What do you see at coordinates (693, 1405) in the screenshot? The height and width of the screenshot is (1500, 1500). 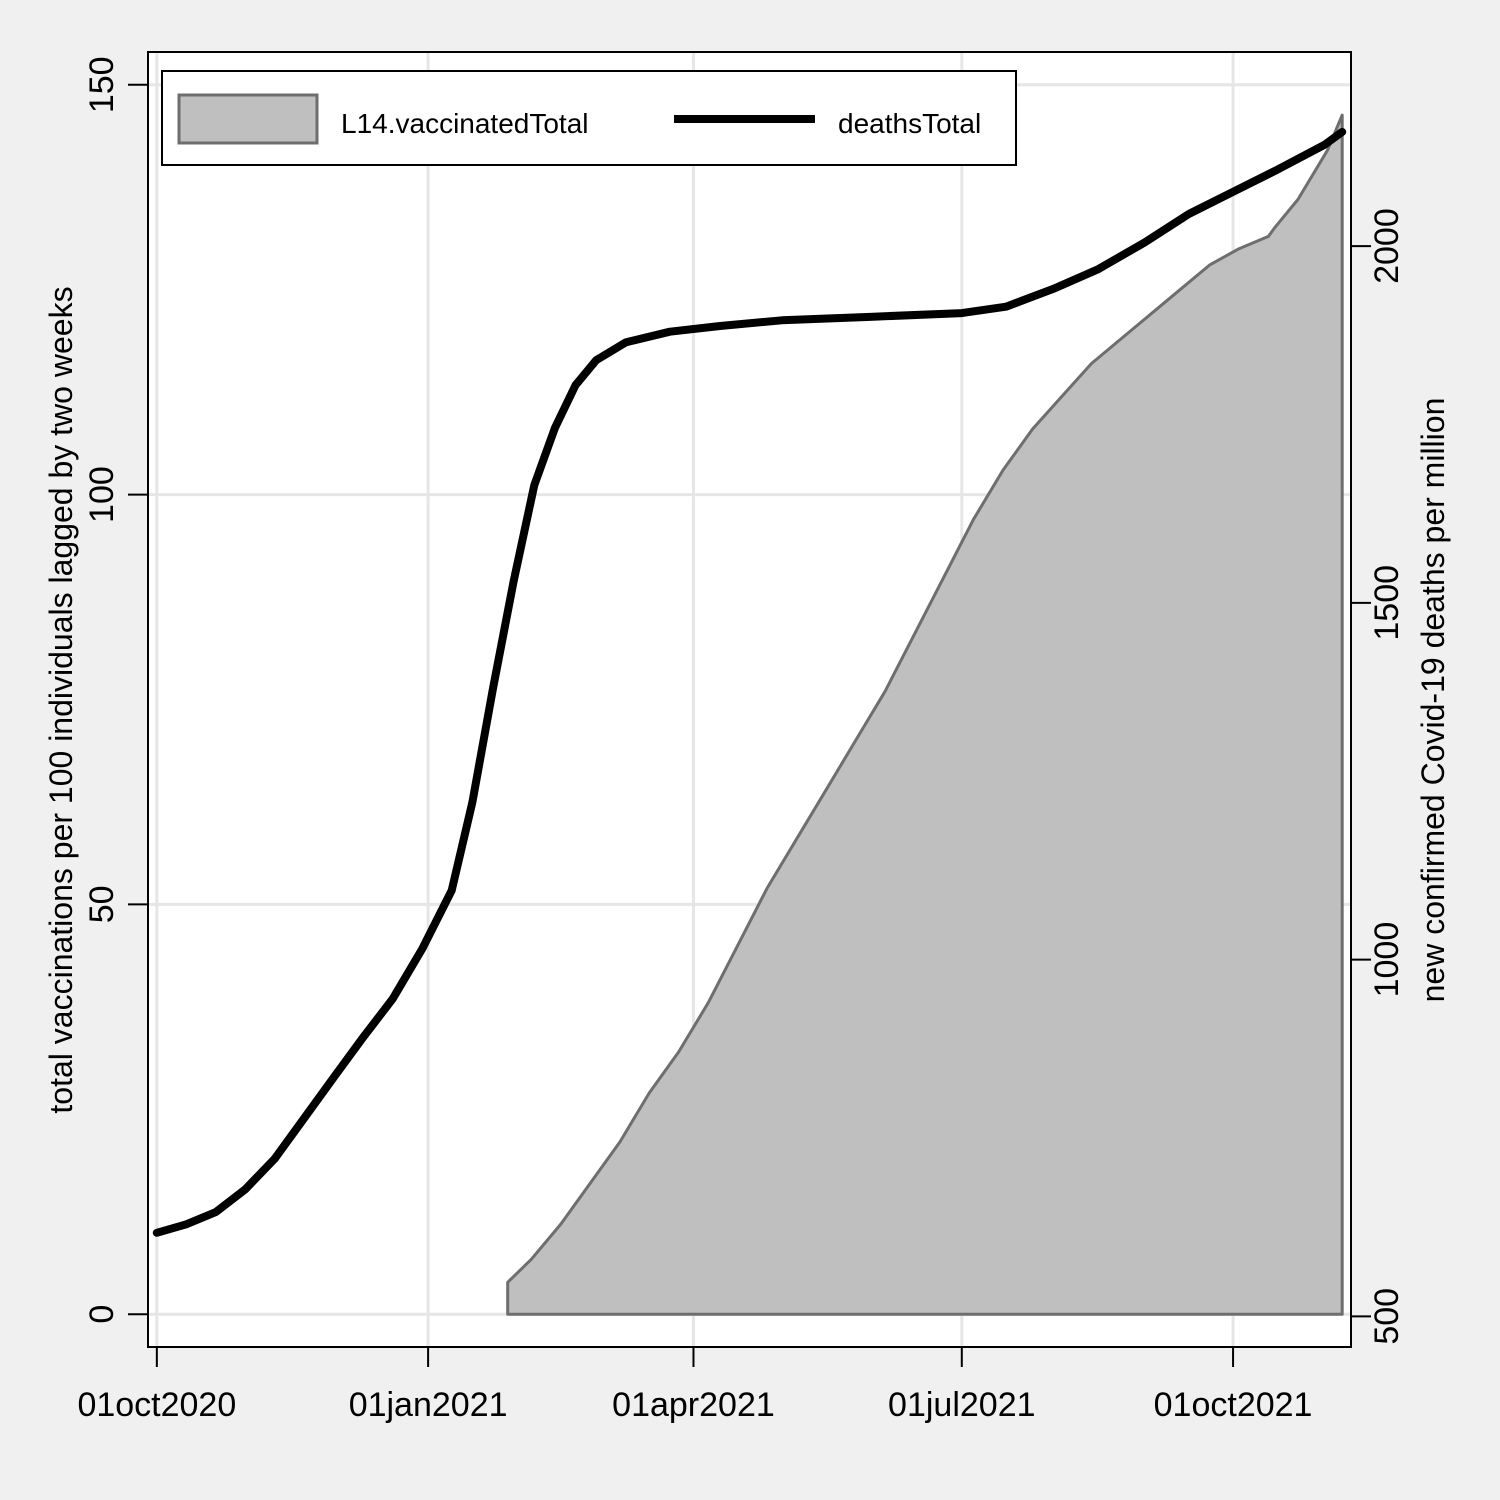 I see `x-tick-label-2: 01apr2021` at bounding box center [693, 1405].